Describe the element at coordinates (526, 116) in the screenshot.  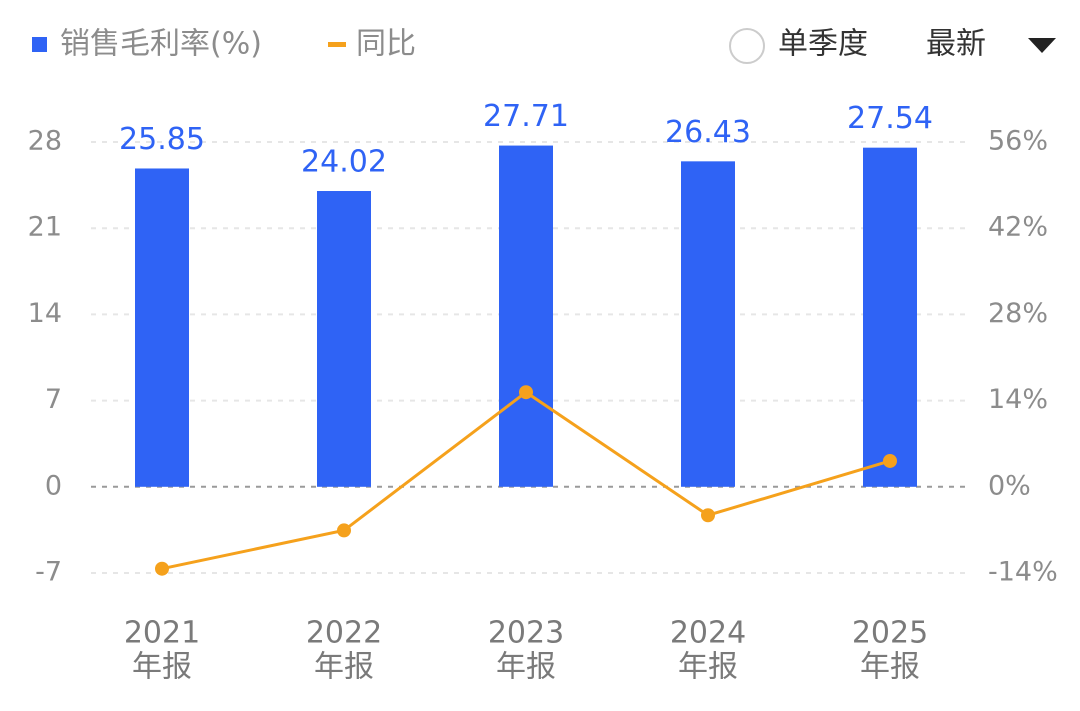
I see `value-label: 27.71` at that location.